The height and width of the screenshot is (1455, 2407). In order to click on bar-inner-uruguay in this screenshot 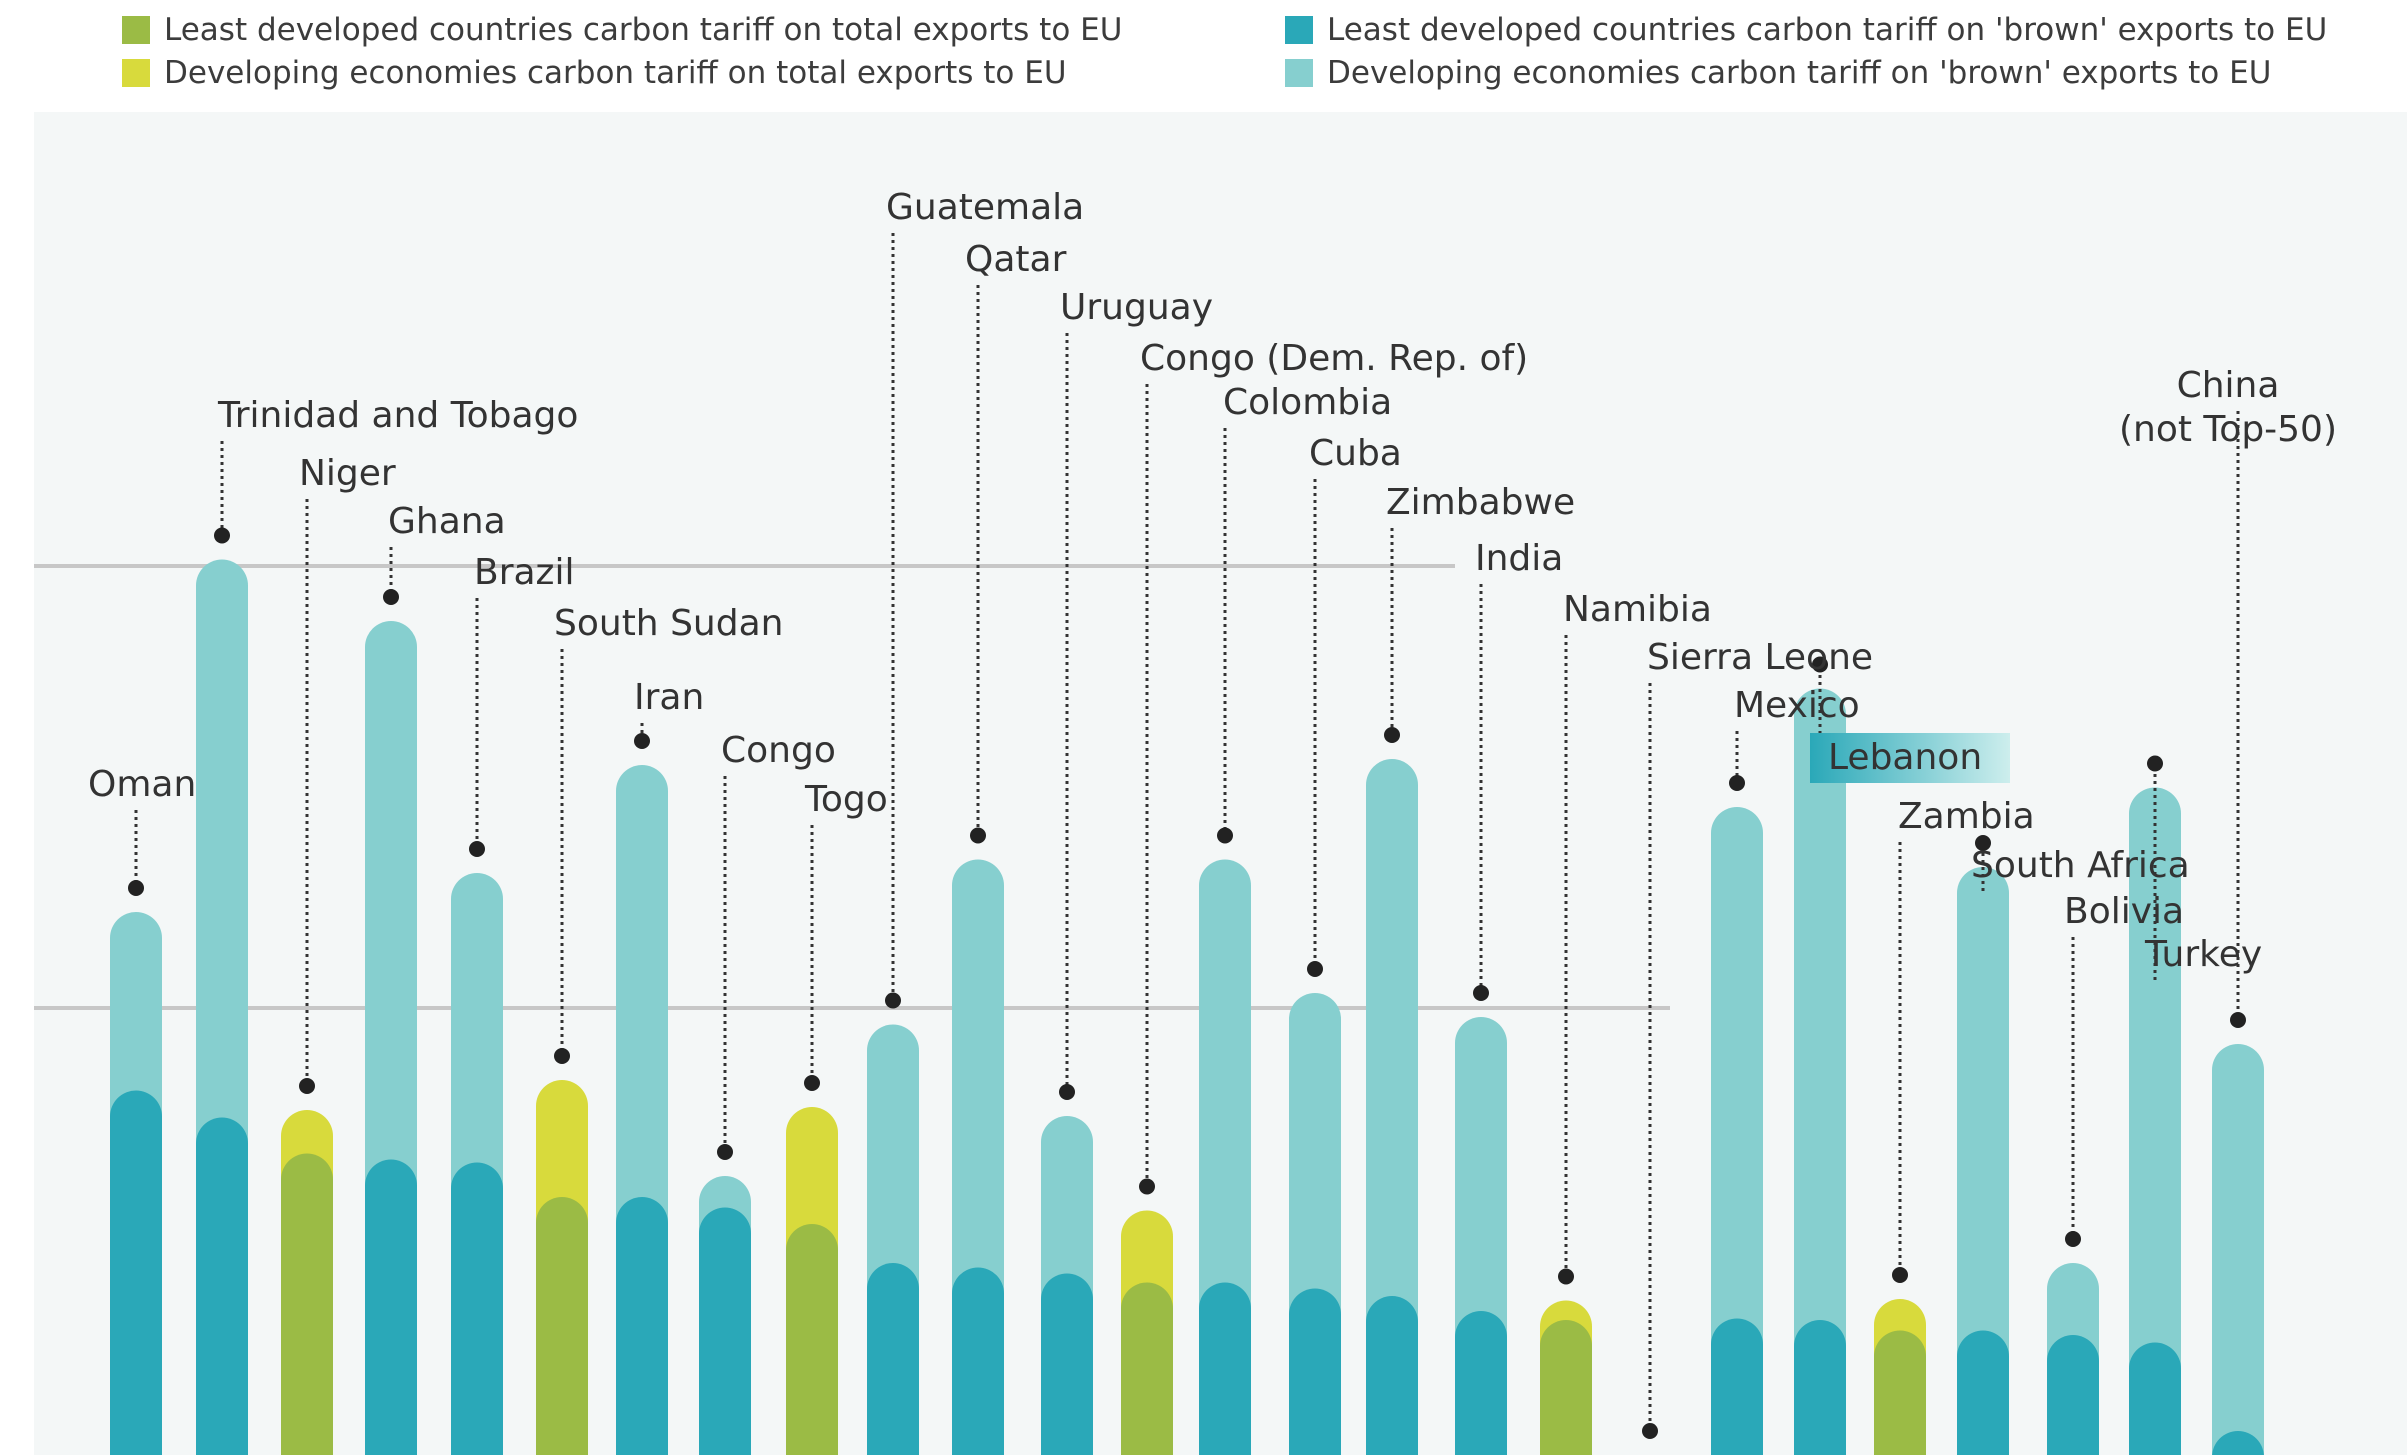, I will do `click(1067, 1364)`.